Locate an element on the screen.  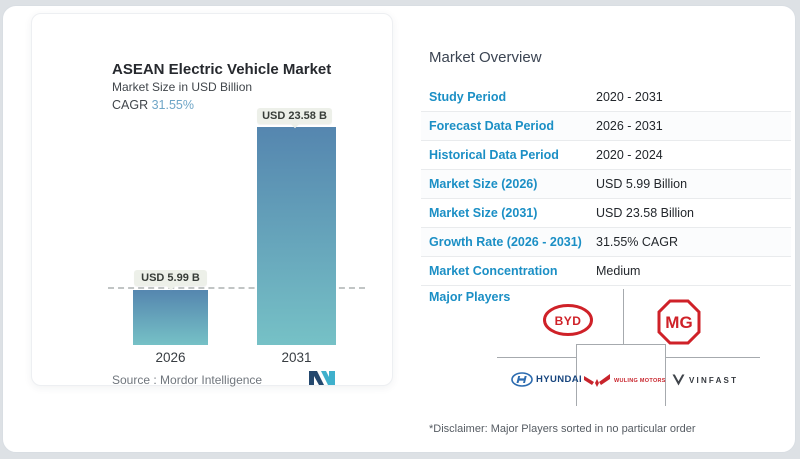
major-players-label: Major Players is located at coordinates (470, 297).